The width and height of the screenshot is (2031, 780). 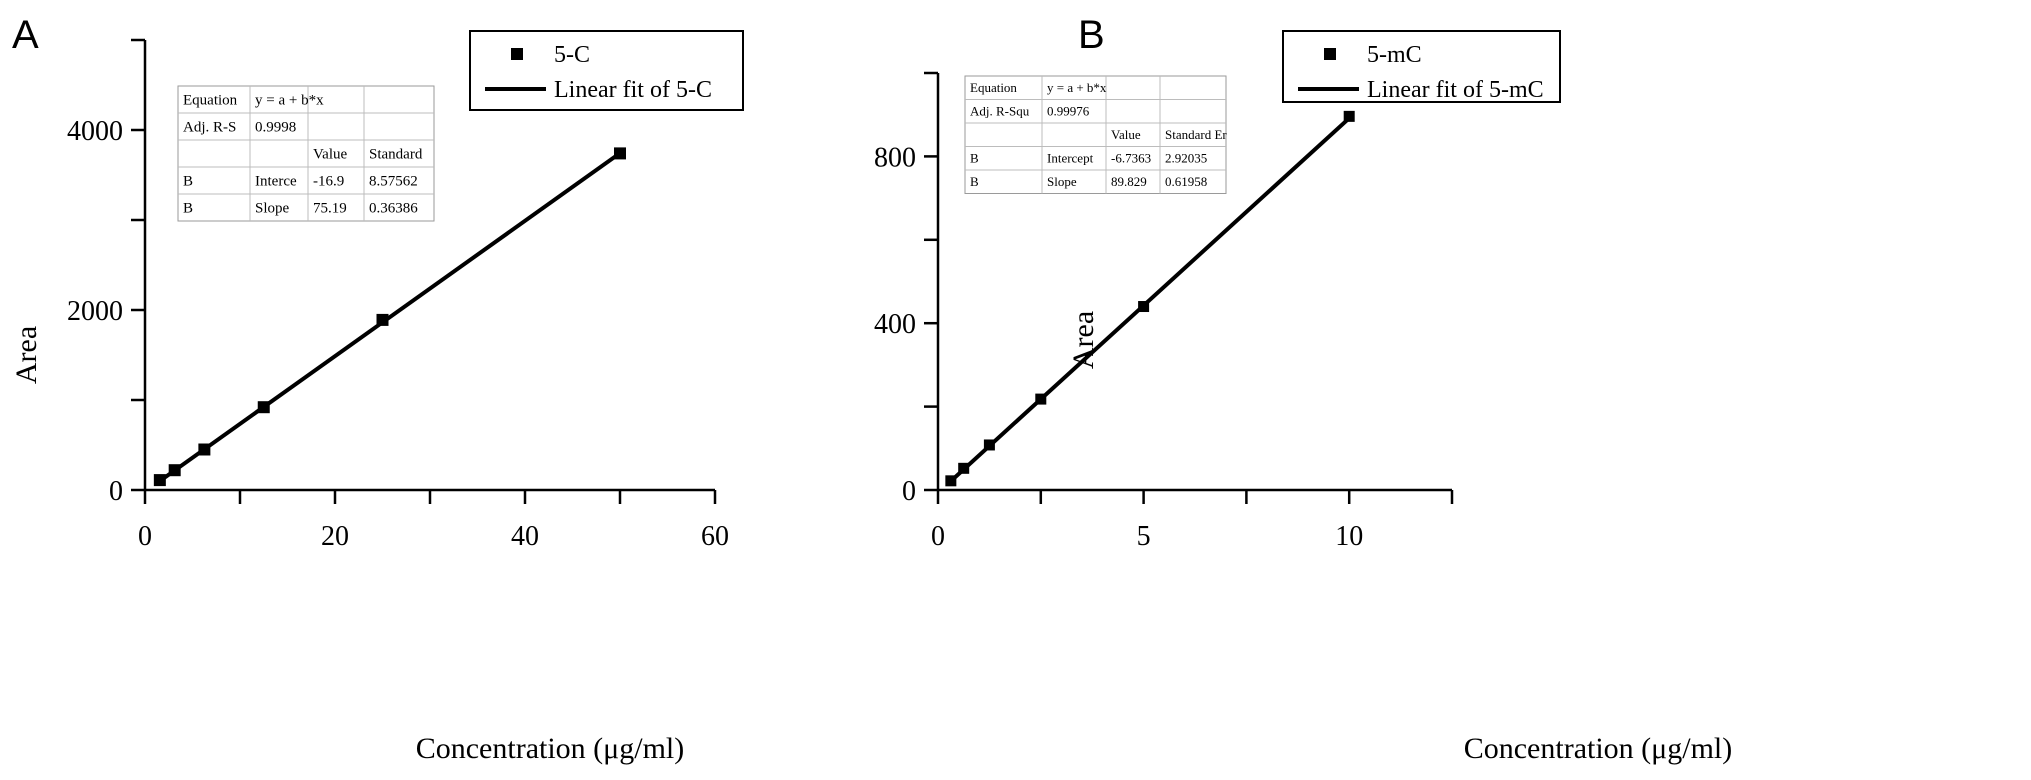 I want to click on stats-cell: 8.57562, so click(x=393, y=181).